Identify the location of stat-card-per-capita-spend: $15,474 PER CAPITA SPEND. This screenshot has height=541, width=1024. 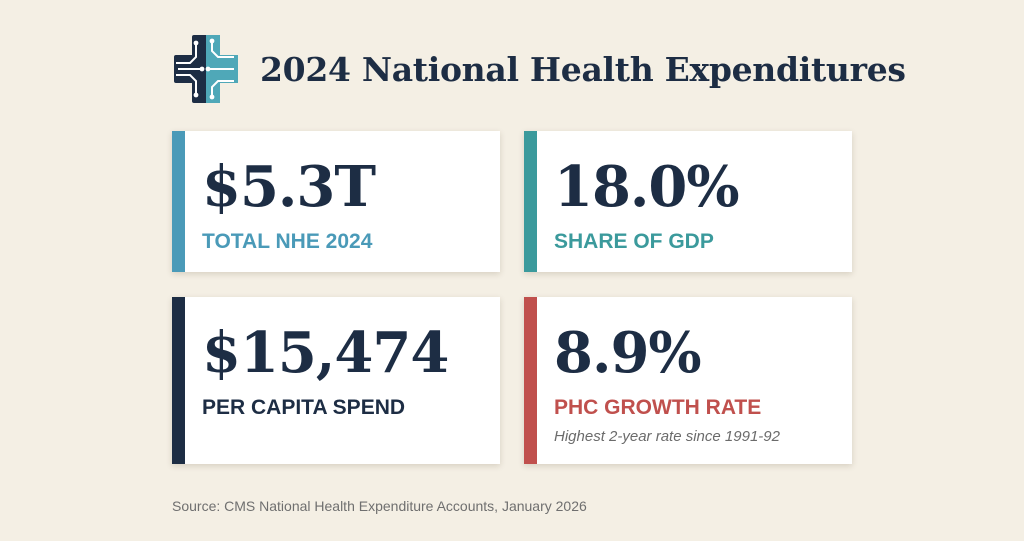
(336, 380).